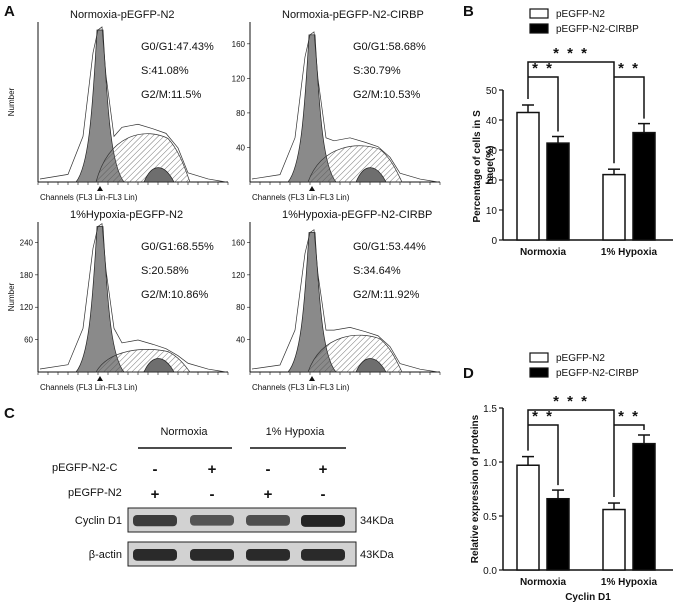 This screenshot has height=614, width=685. Describe the element at coordinates (490, 571) in the screenshot. I see `y-tick-label: 0.0` at that location.